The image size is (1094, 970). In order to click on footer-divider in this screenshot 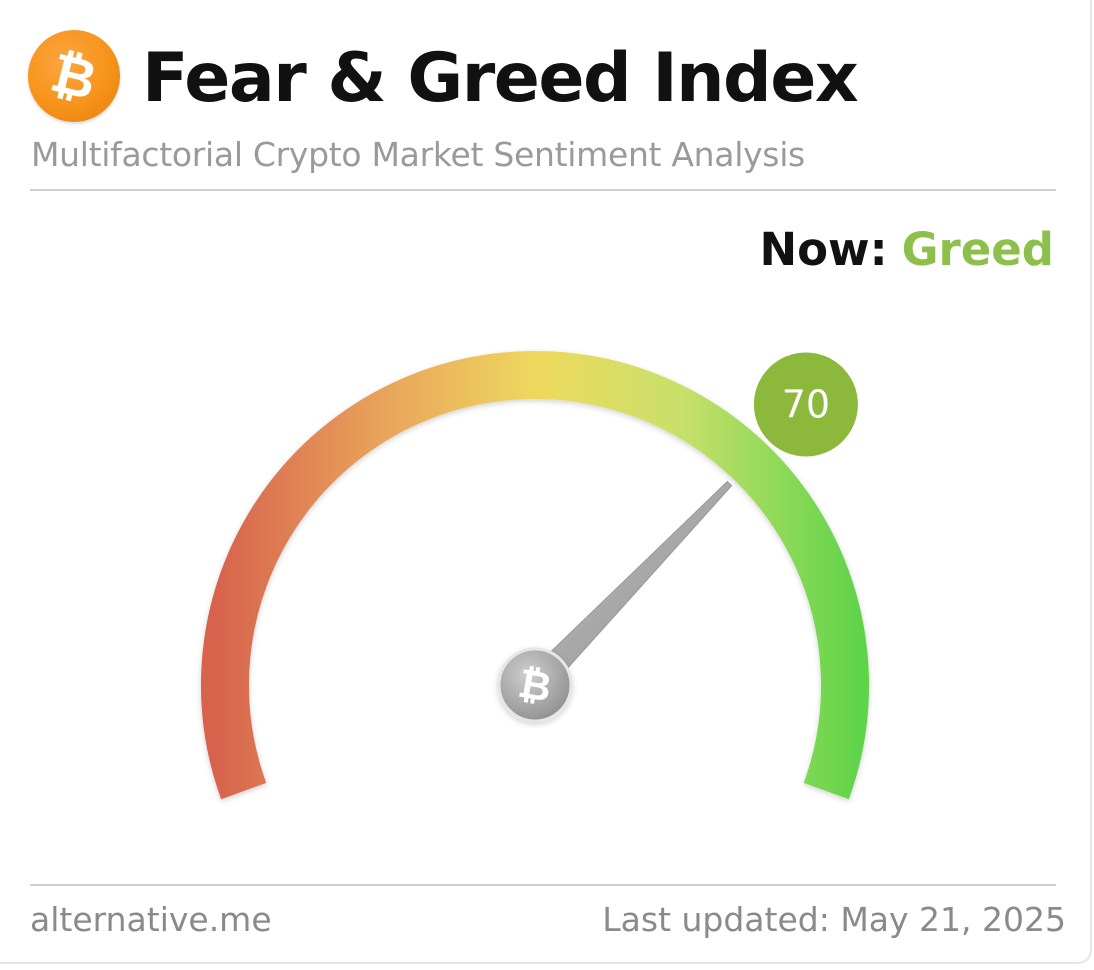, I will do `click(543, 885)`.